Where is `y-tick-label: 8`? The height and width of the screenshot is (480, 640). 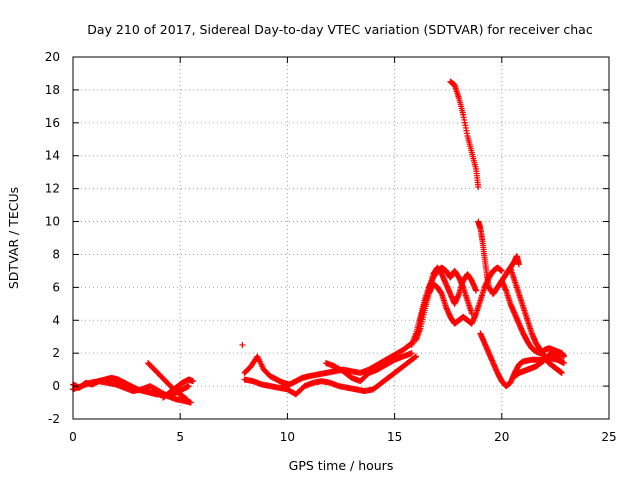 y-tick-label: 8 is located at coordinates (56, 254).